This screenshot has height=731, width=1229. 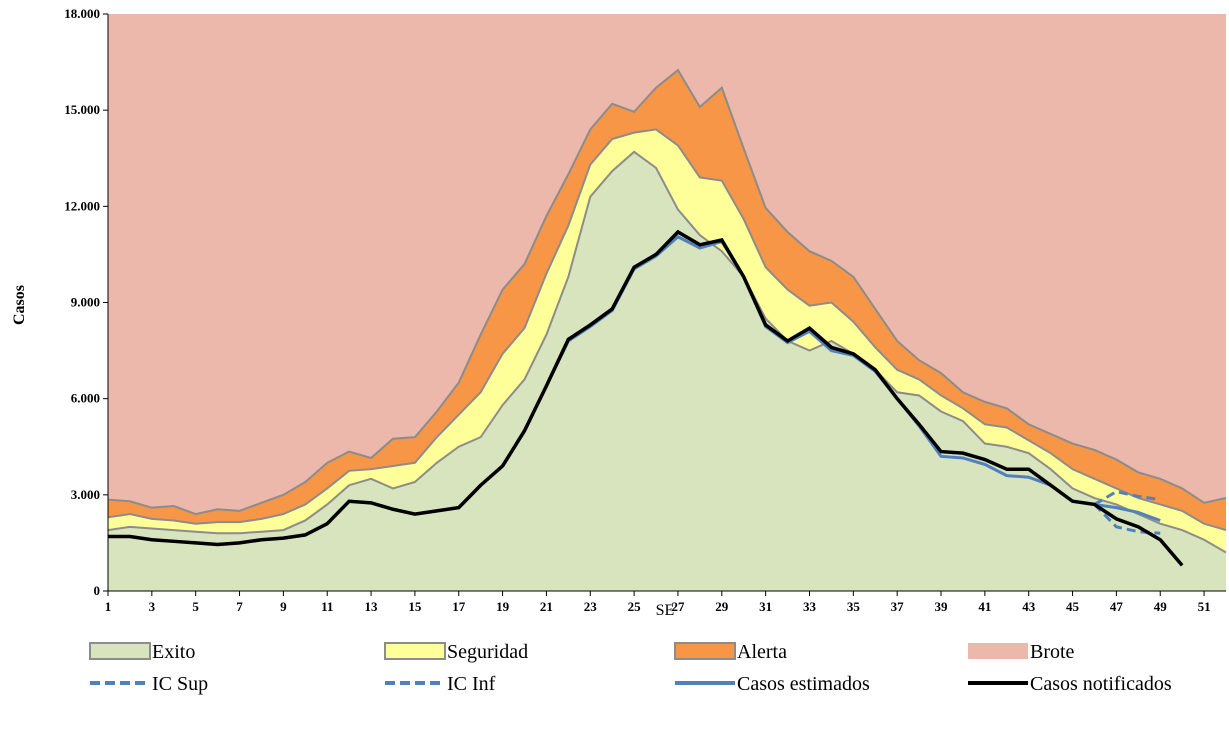 I want to click on x-tick-label: 27, so click(x=678, y=606).